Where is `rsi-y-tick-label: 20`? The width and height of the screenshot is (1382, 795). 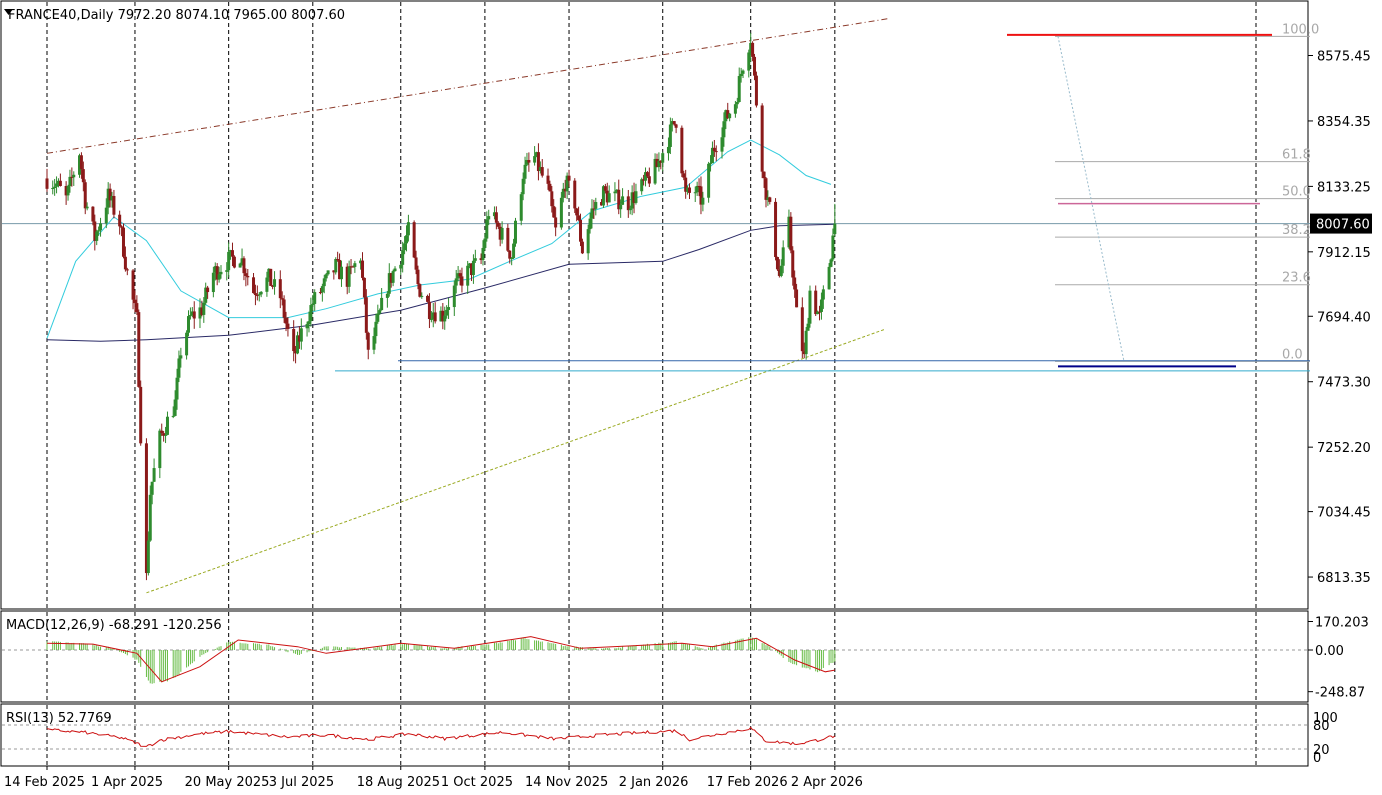
rsi-y-tick-label: 20 is located at coordinates (1321, 750).